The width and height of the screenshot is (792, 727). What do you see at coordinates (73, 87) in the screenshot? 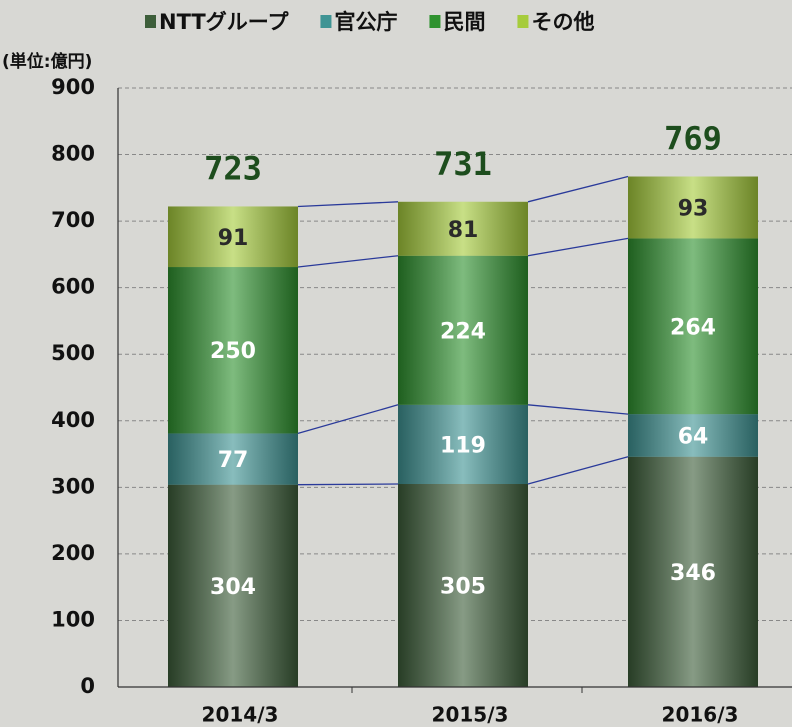
I see `y-tick-label: 900` at bounding box center [73, 87].